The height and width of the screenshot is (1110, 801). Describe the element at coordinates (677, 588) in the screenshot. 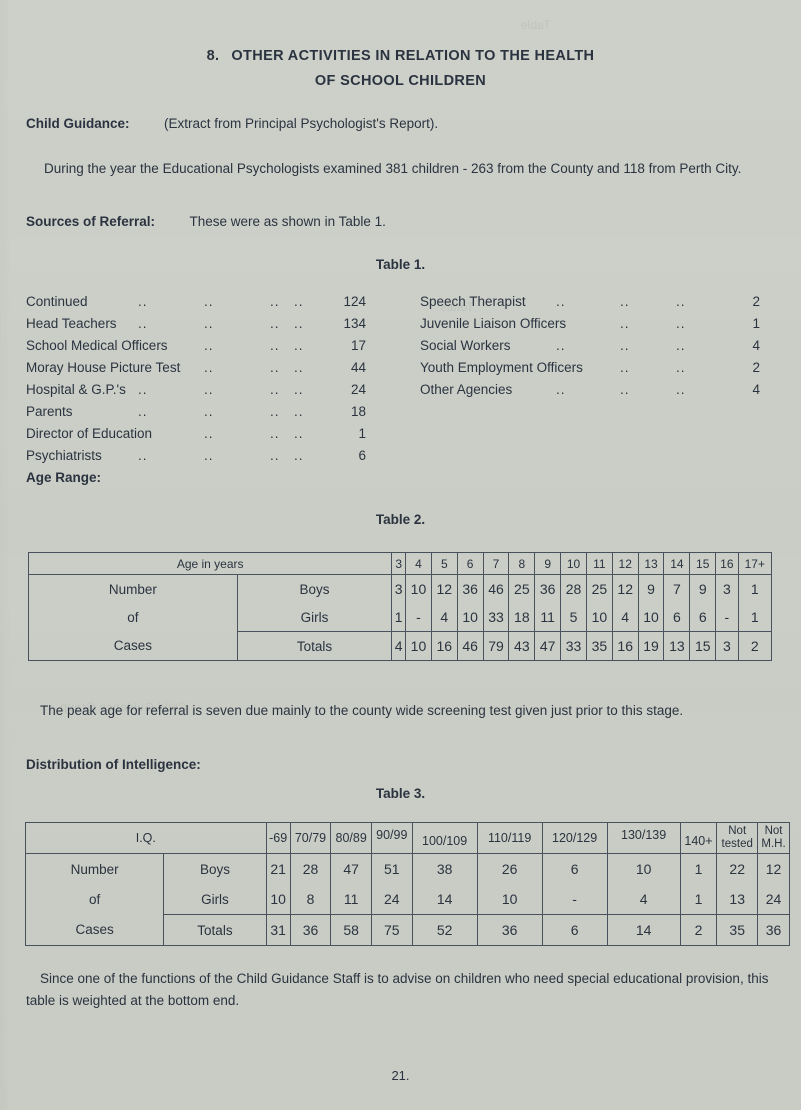

I see `table-cell: 7` at that location.